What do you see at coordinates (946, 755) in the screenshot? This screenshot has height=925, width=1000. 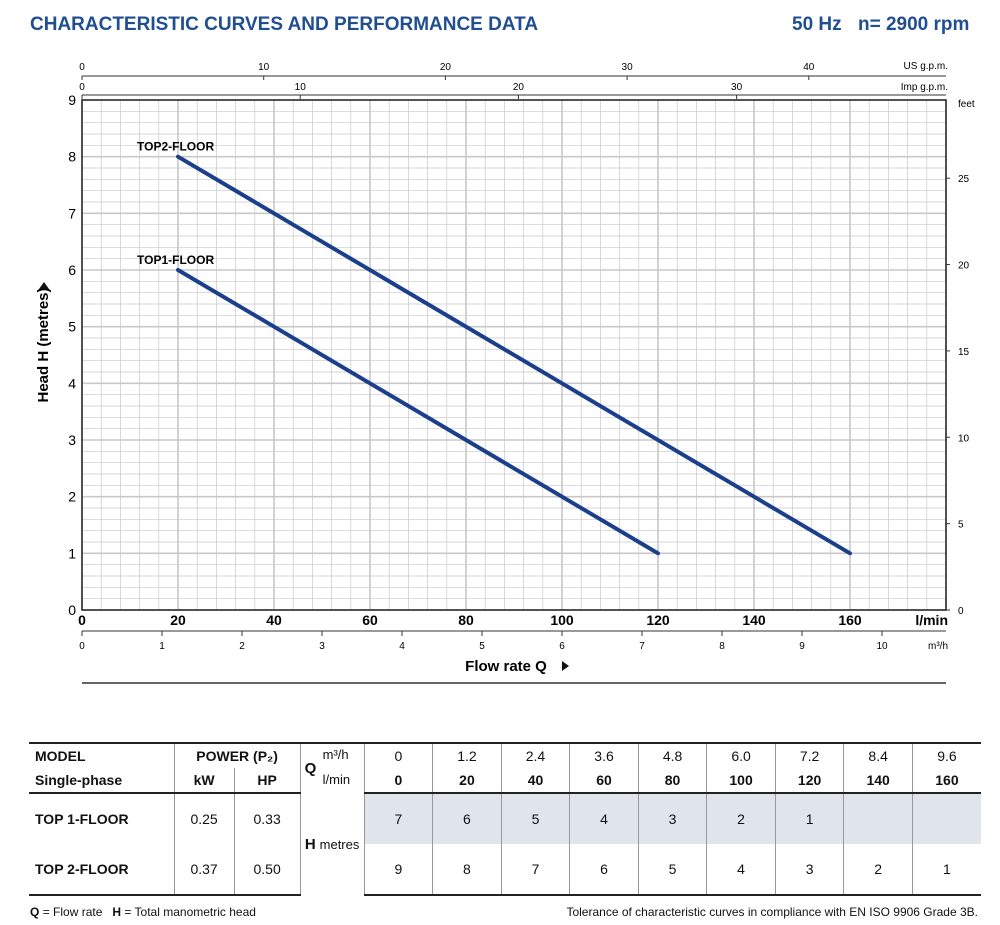 I see `m3h-value: 9.6` at bounding box center [946, 755].